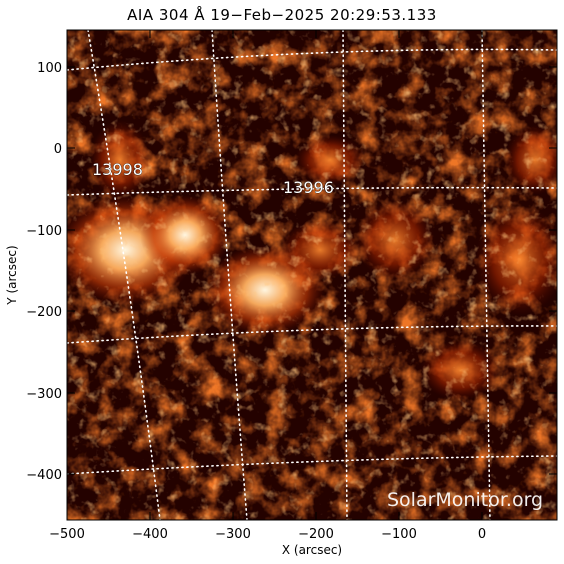 The width and height of the screenshot is (564, 564). I want to click on x-tick-label: −500, so click(67, 534).